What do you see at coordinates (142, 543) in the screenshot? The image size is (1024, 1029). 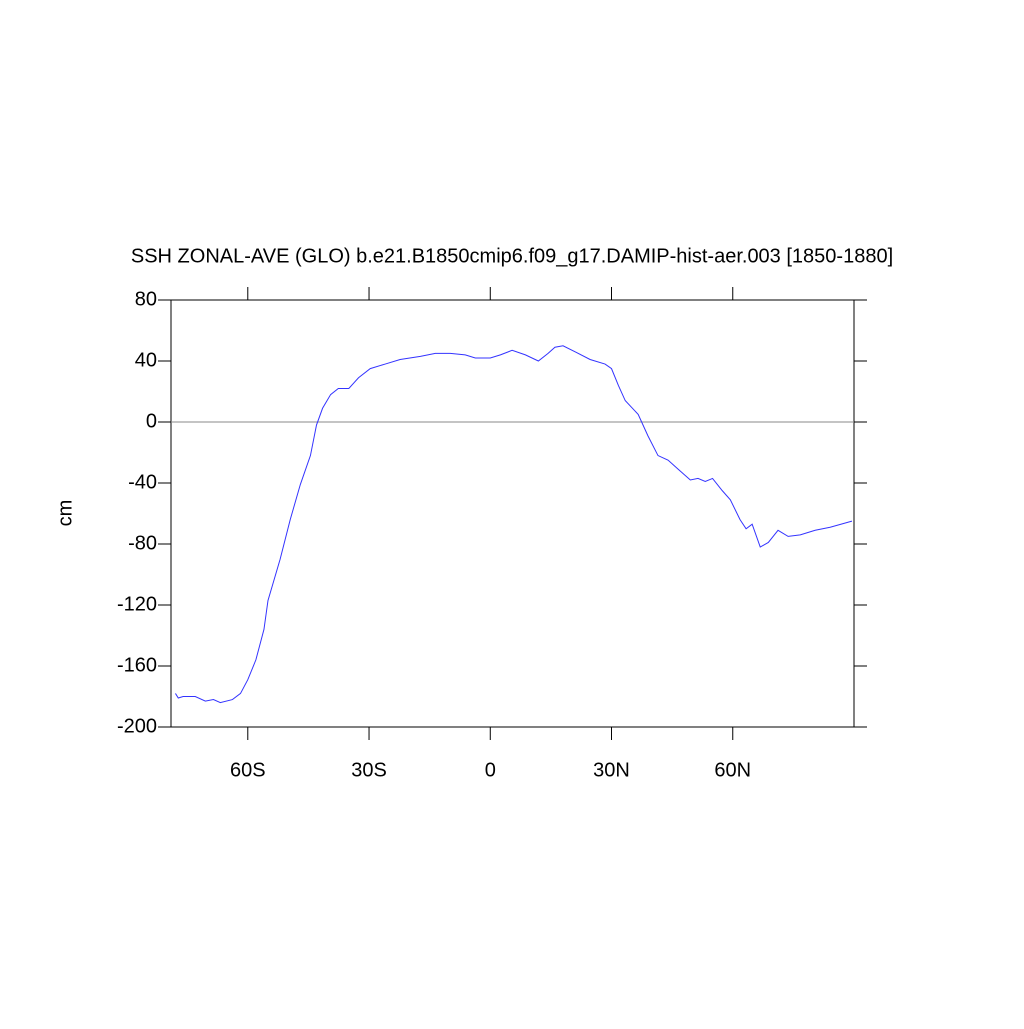 I see `y-tick-label: -80` at bounding box center [142, 543].